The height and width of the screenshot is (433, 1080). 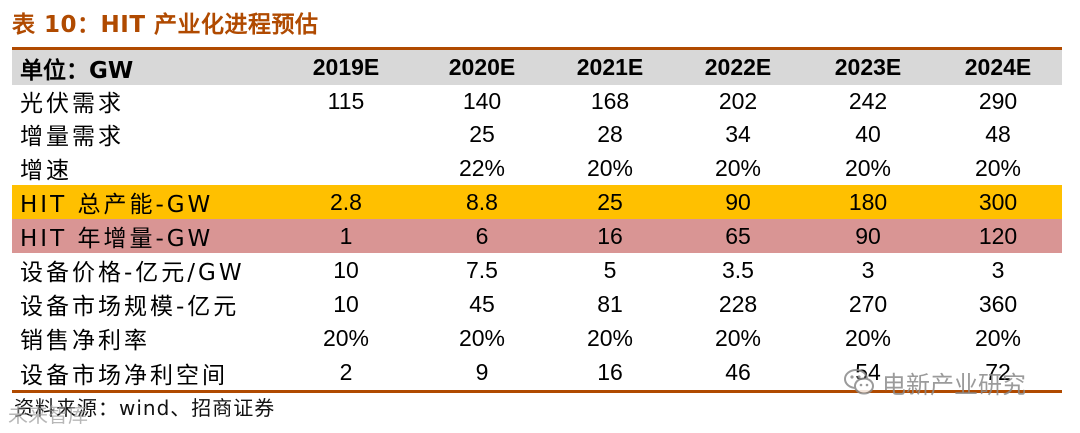 I want to click on table-row: HIT 年增量-GW 1 6 16 65 90 120, so click(x=537, y=236).